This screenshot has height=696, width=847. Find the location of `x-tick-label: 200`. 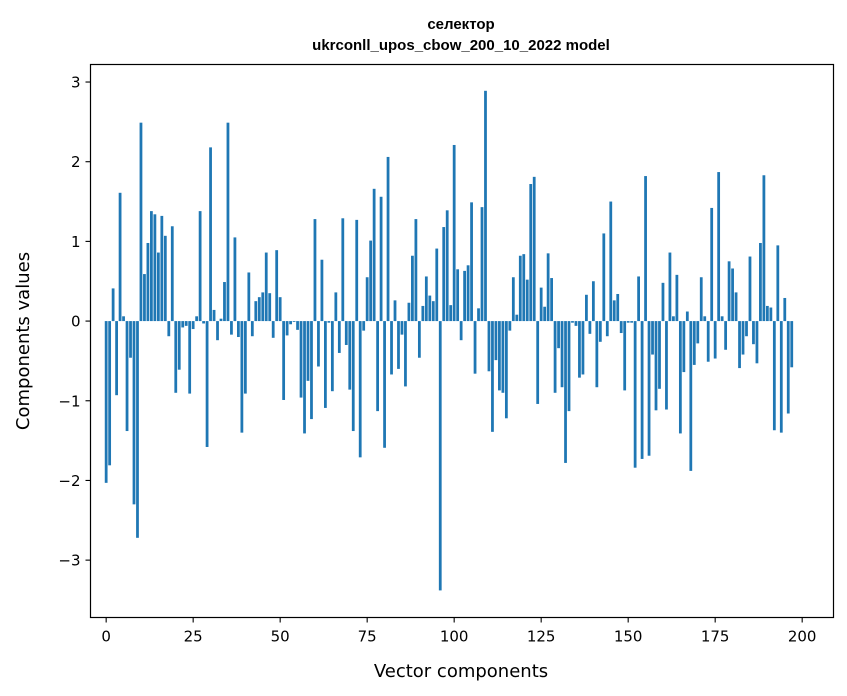

x-tick-label: 200 is located at coordinates (802, 637).